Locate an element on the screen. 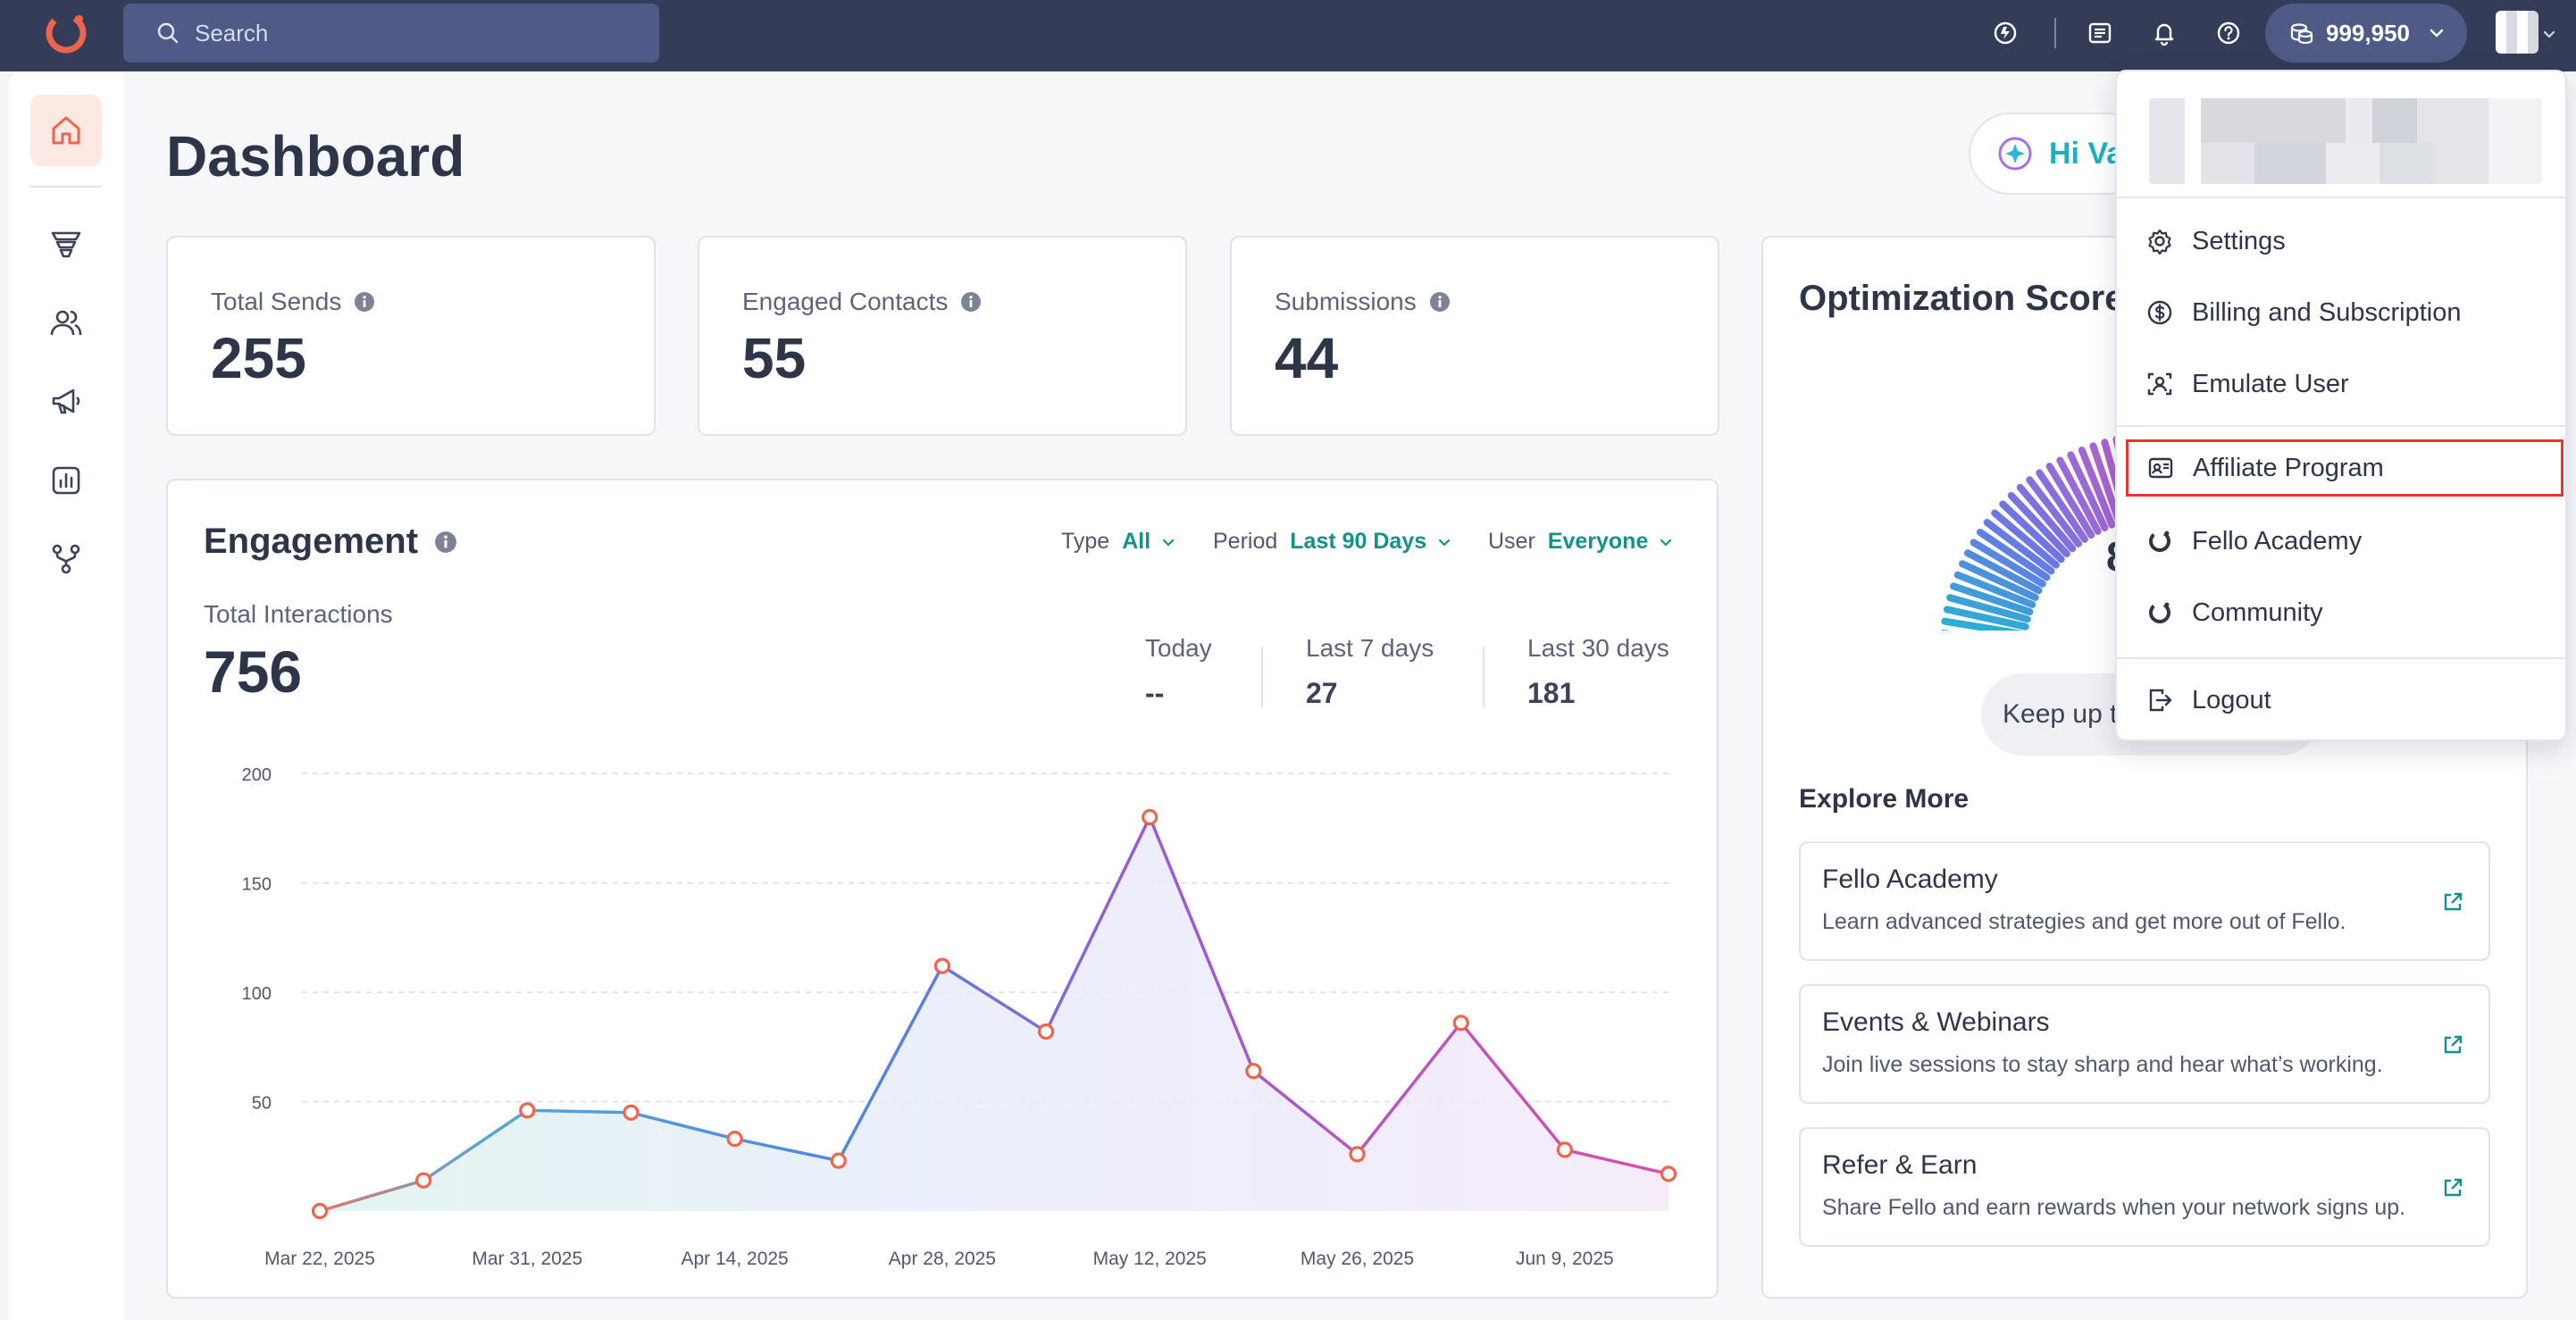 The image size is (2576, 1320). home-icon is located at coordinates (66, 130).